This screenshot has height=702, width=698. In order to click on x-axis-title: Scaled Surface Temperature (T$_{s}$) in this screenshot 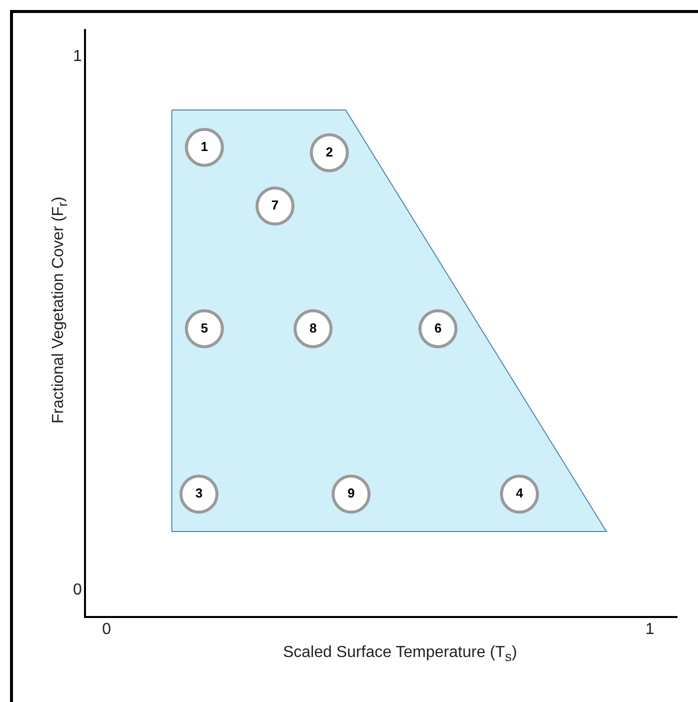, I will do `click(400, 654)`.